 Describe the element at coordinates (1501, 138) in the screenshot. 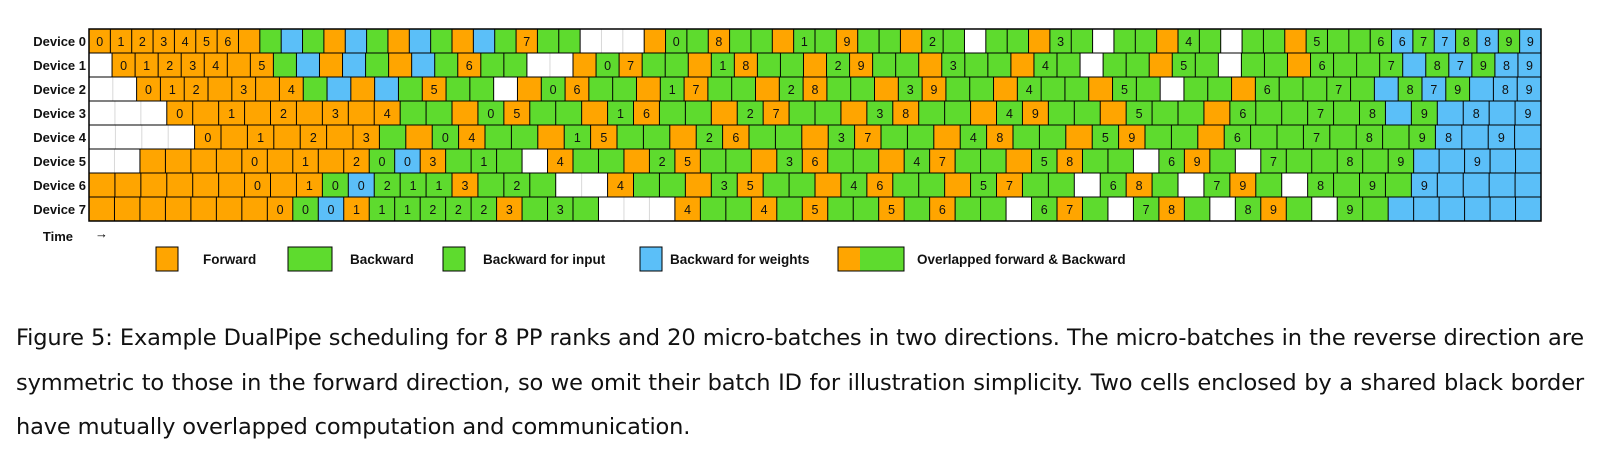

I see `cell-microbatch-id: 9` at that location.